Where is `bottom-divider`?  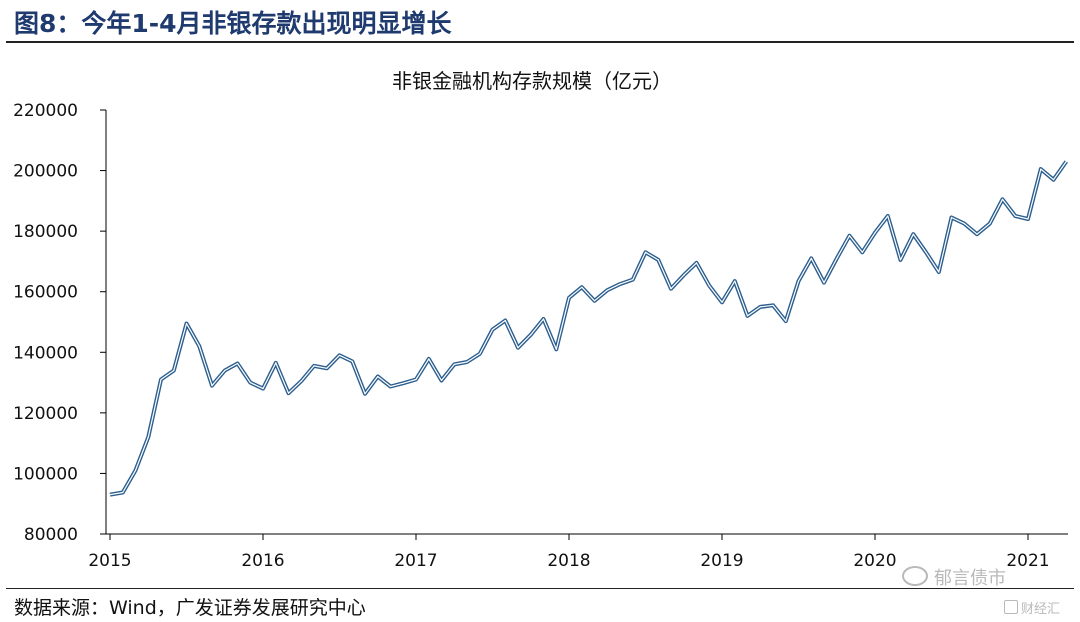 bottom-divider is located at coordinates (540, 588).